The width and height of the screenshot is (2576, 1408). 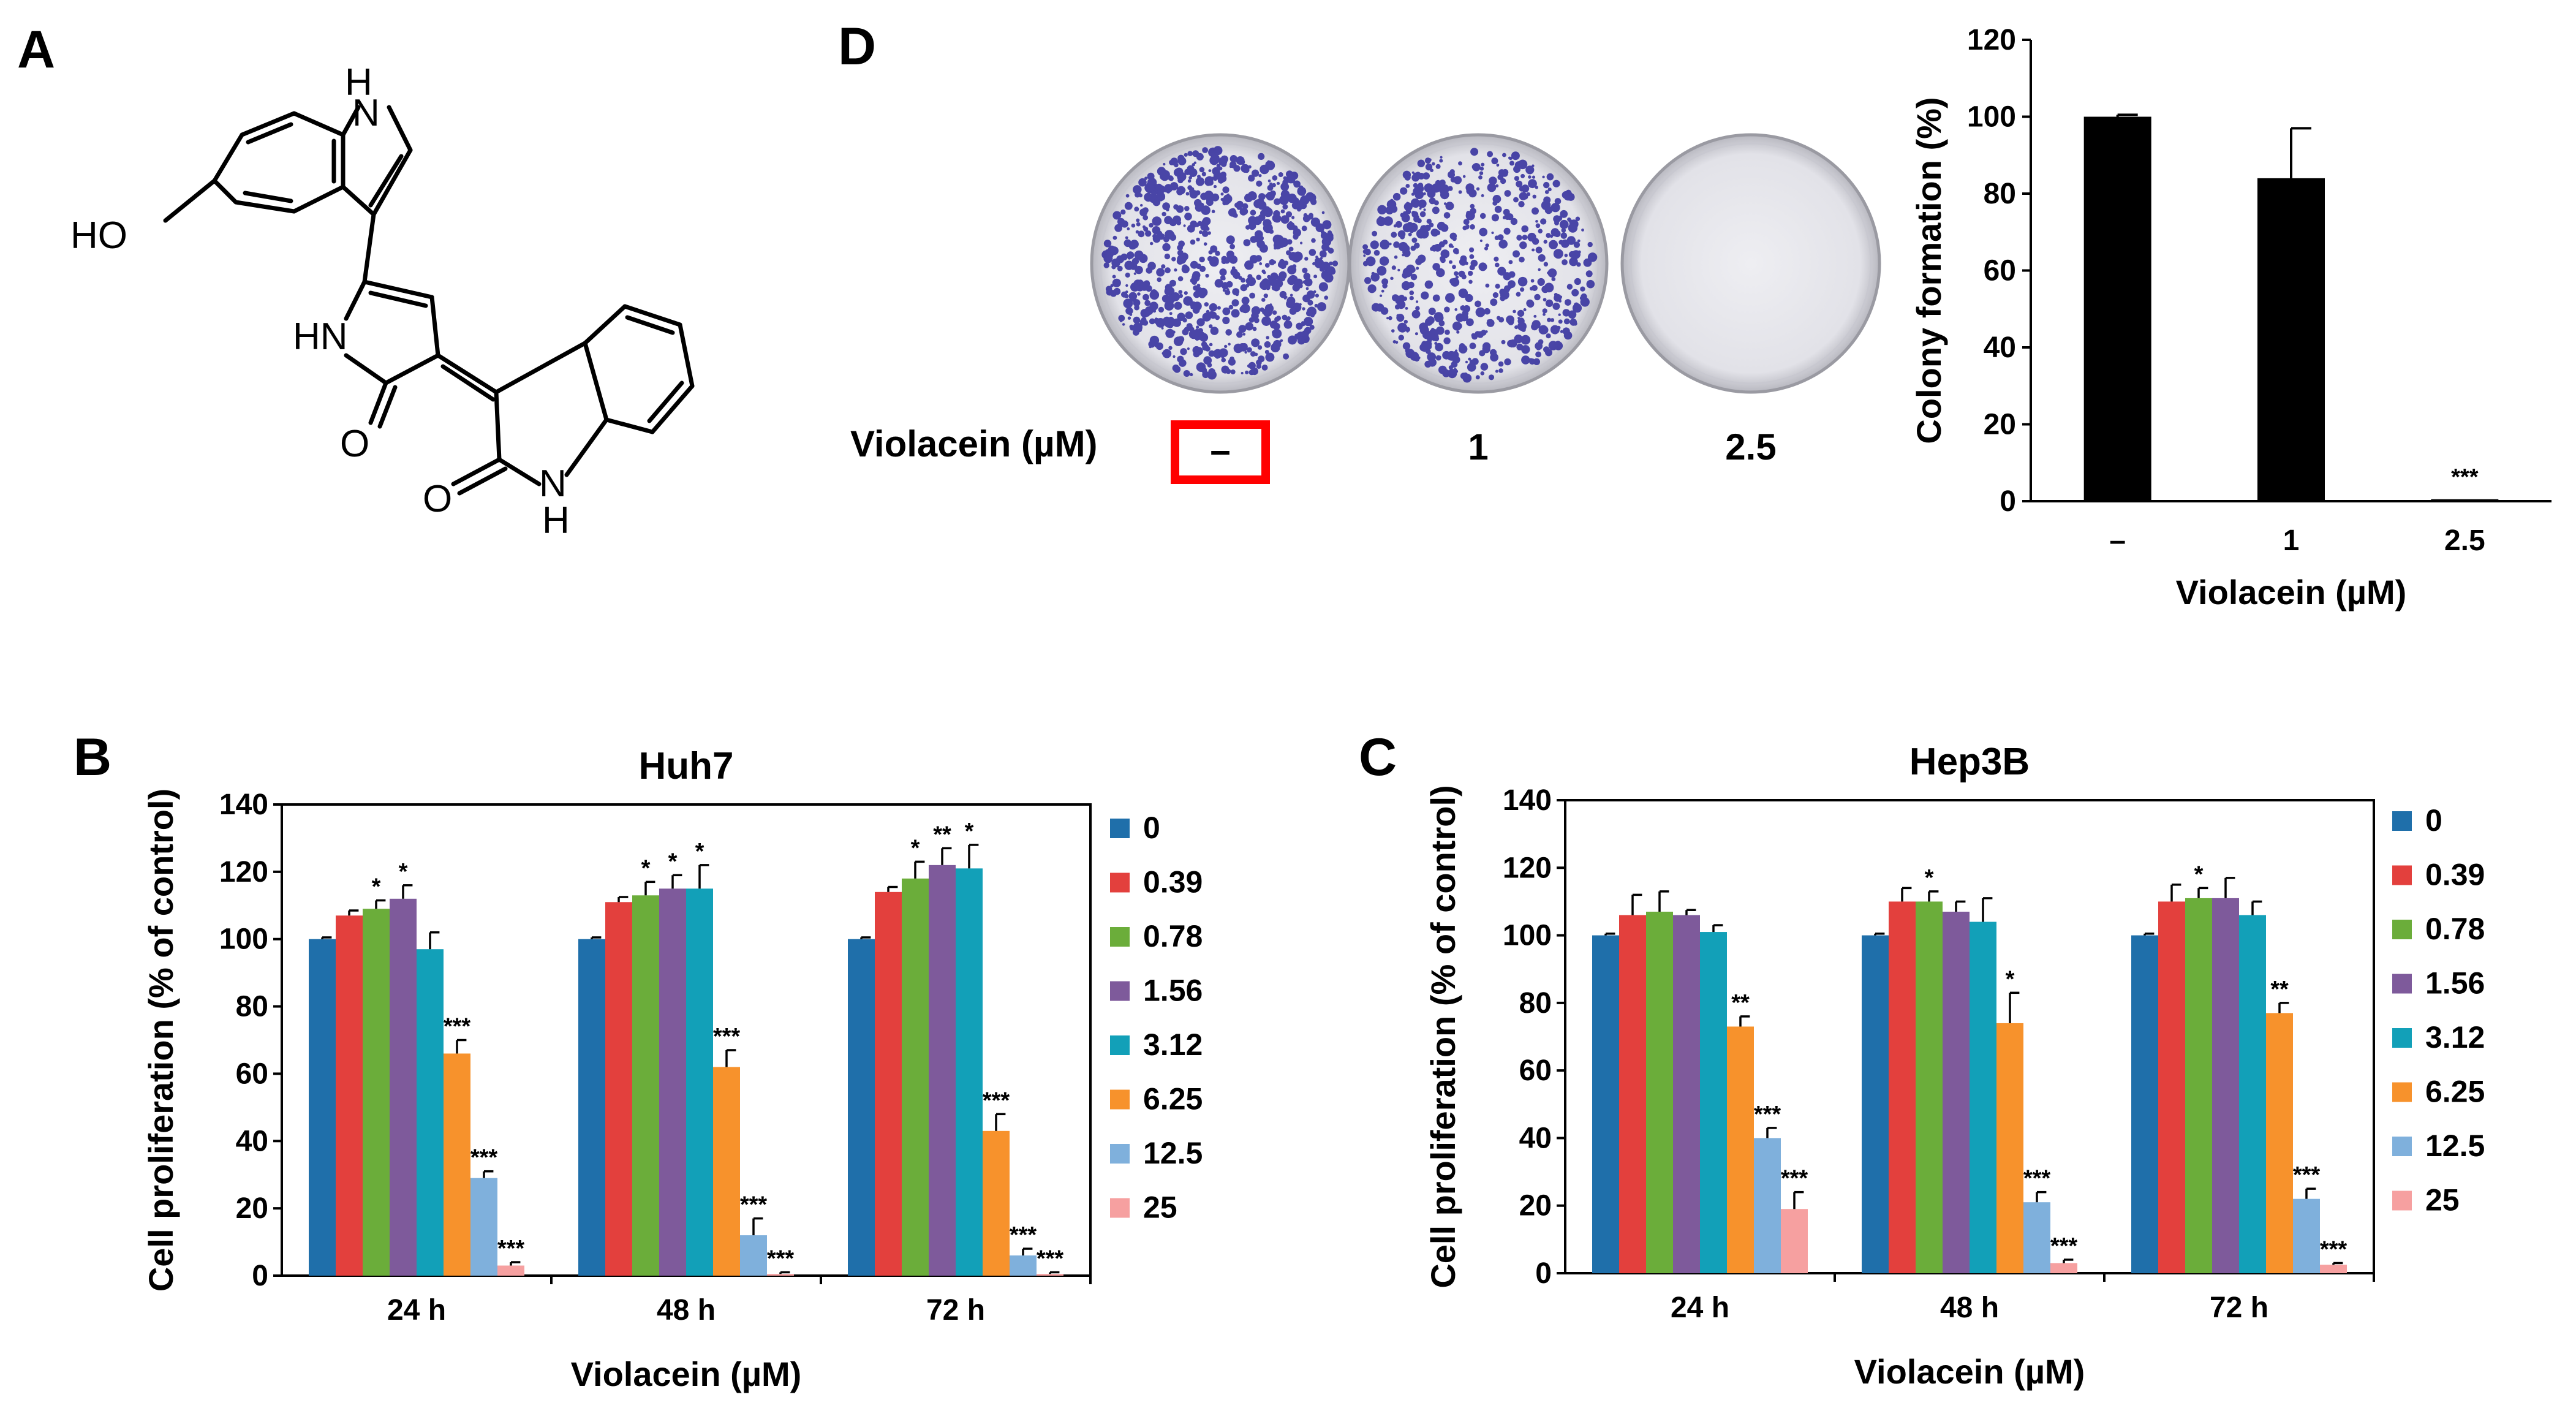 What do you see at coordinates (686, 766) in the screenshot?
I see `chart-title: Huh7` at bounding box center [686, 766].